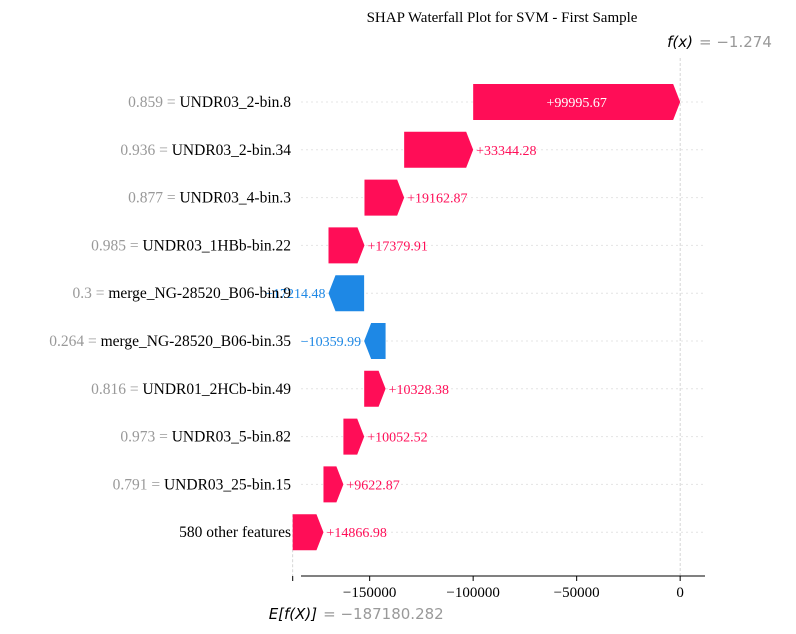  Describe the element at coordinates (397, 438) in the screenshot. I see `bar-value-label: +10052.52` at that location.